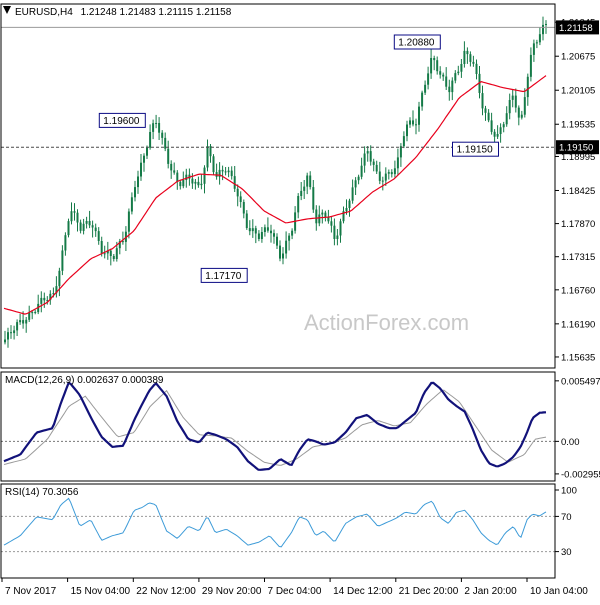  Describe the element at coordinates (578, 191) in the screenshot. I see `price-tick-label: 1.18425` at that location.